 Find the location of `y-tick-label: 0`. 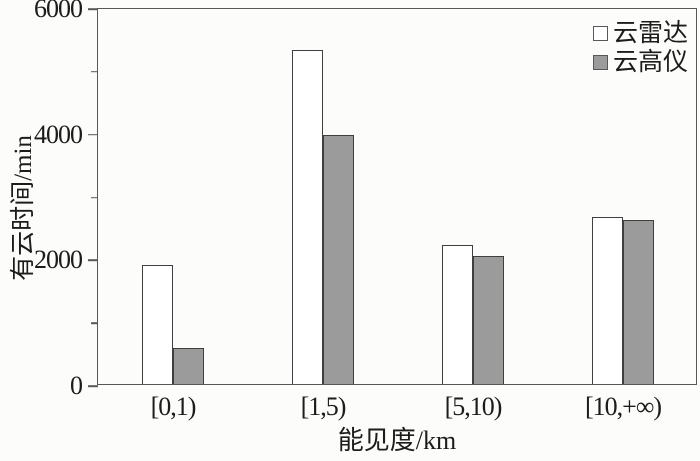

y-tick-label: 0 is located at coordinates (76, 385).